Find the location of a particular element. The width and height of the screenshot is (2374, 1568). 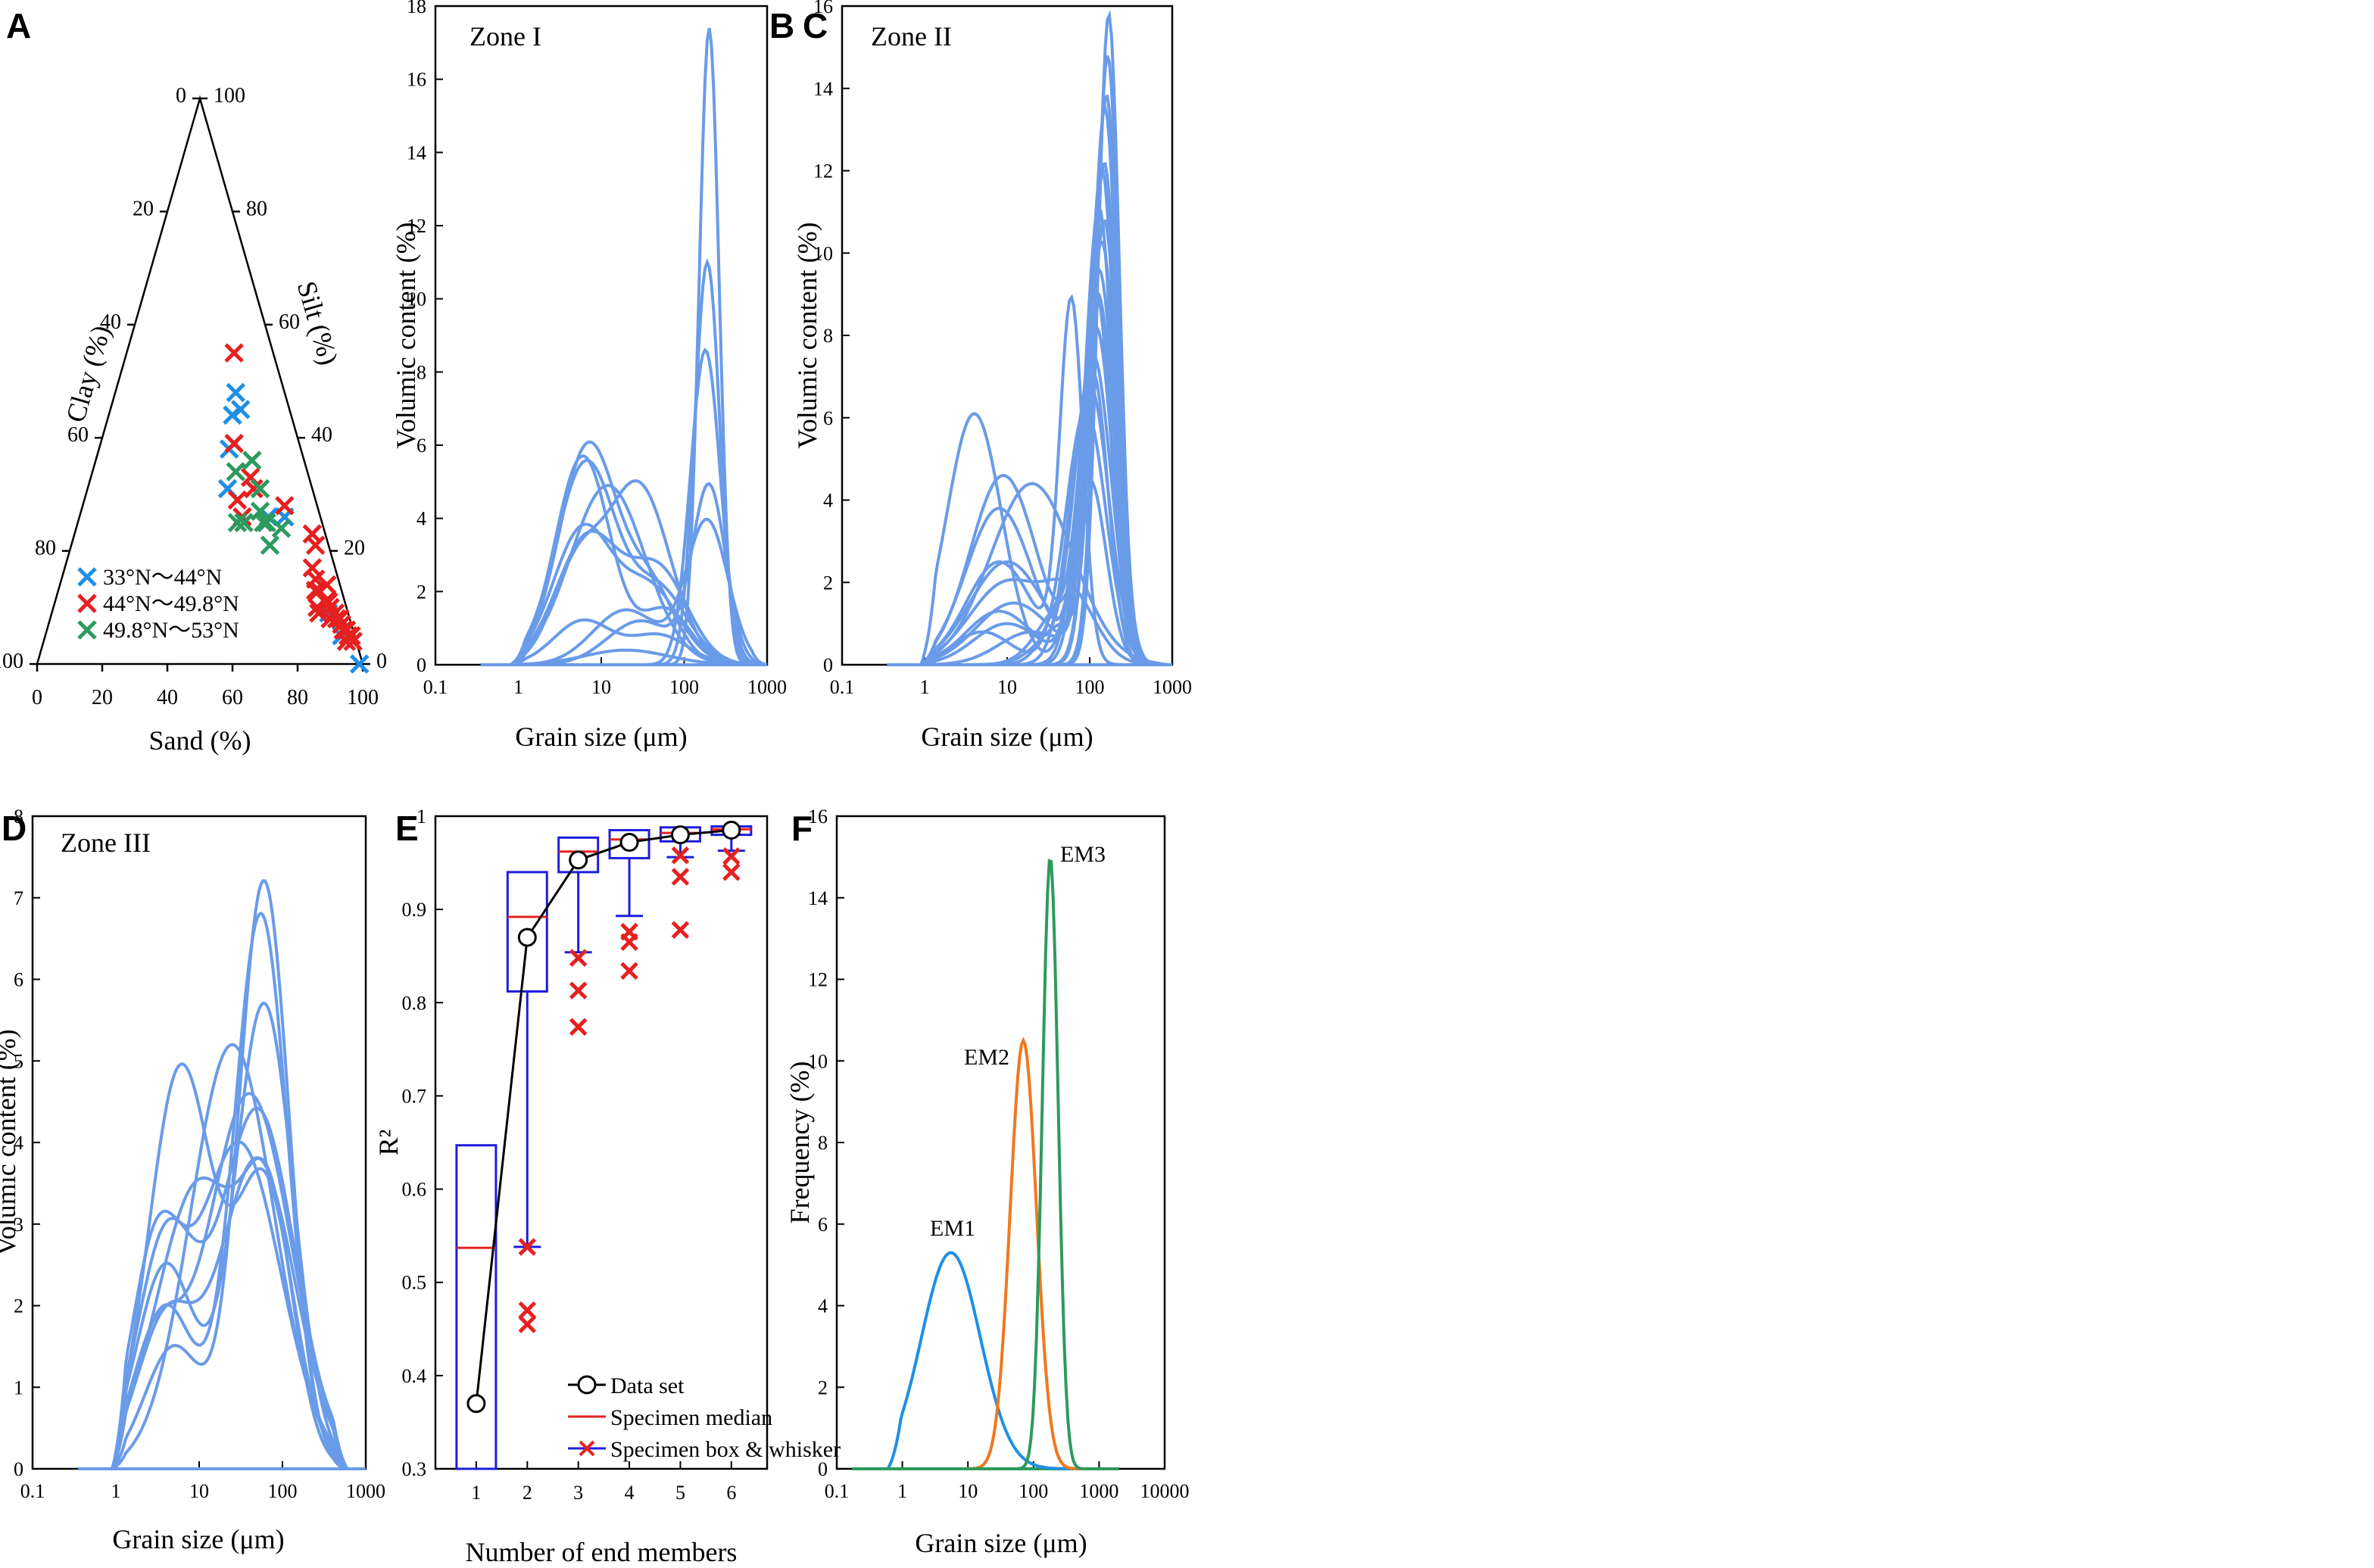

ylabel-d: Volumic content (%) is located at coordinates (10, 1142).